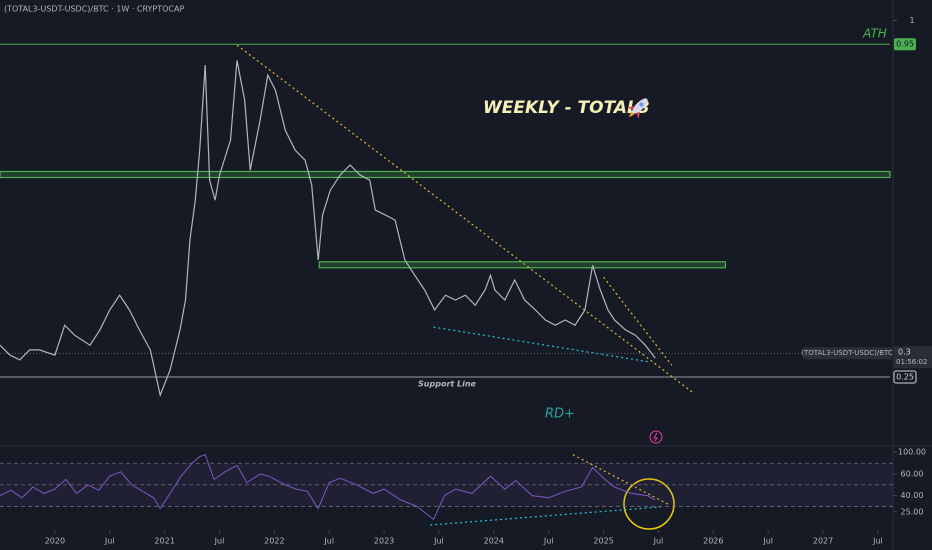 This screenshot has width=932, height=550. What do you see at coordinates (912, 452) in the screenshot?
I see `y-tick-label: 100.00` at bounding box center [912, 452].